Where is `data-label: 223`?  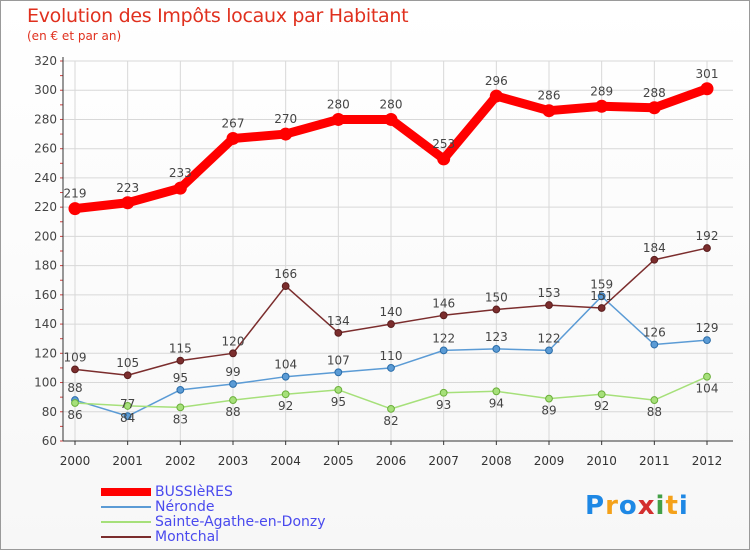
data-label: 223 is located at coordinates (127, 188).